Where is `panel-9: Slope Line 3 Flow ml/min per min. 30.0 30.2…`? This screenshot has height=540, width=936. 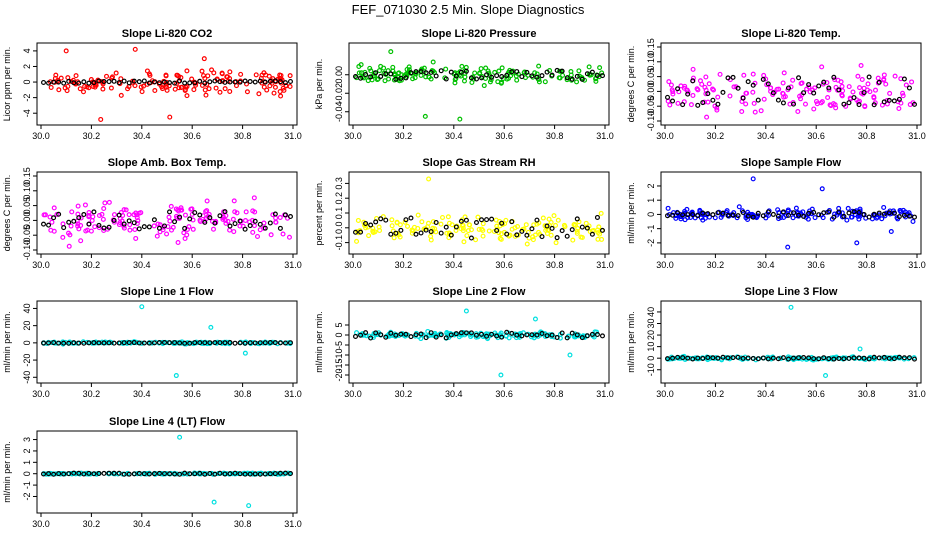
panel-9: Slope Line 3 Flow ml/min per min. 30.0 30.2… is located at coordinates (776, 342).